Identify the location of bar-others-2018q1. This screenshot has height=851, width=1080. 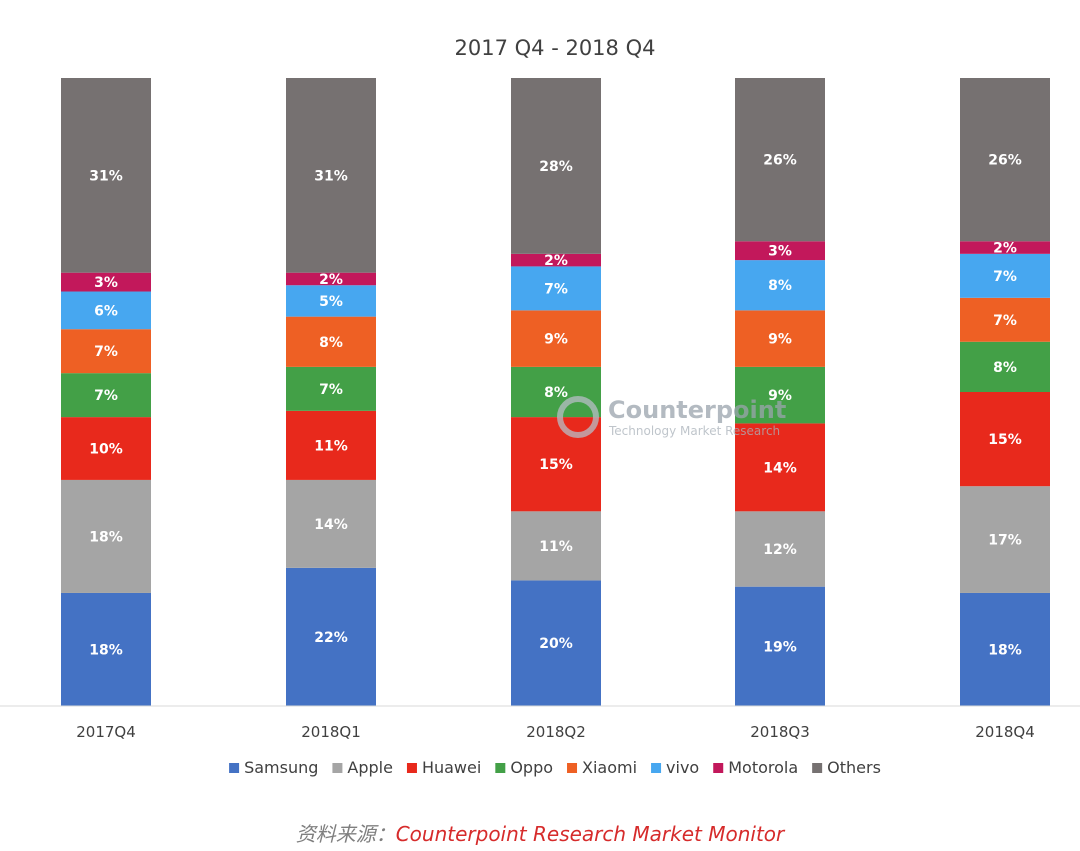
(331, 175).